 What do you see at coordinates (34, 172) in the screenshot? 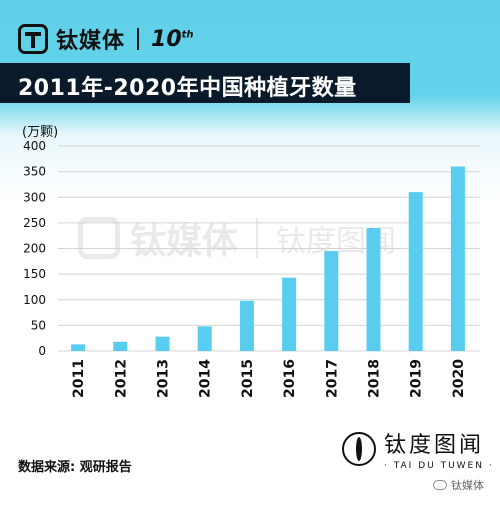
I see `y-tick-label: 350` at bounding box center [34, 172].